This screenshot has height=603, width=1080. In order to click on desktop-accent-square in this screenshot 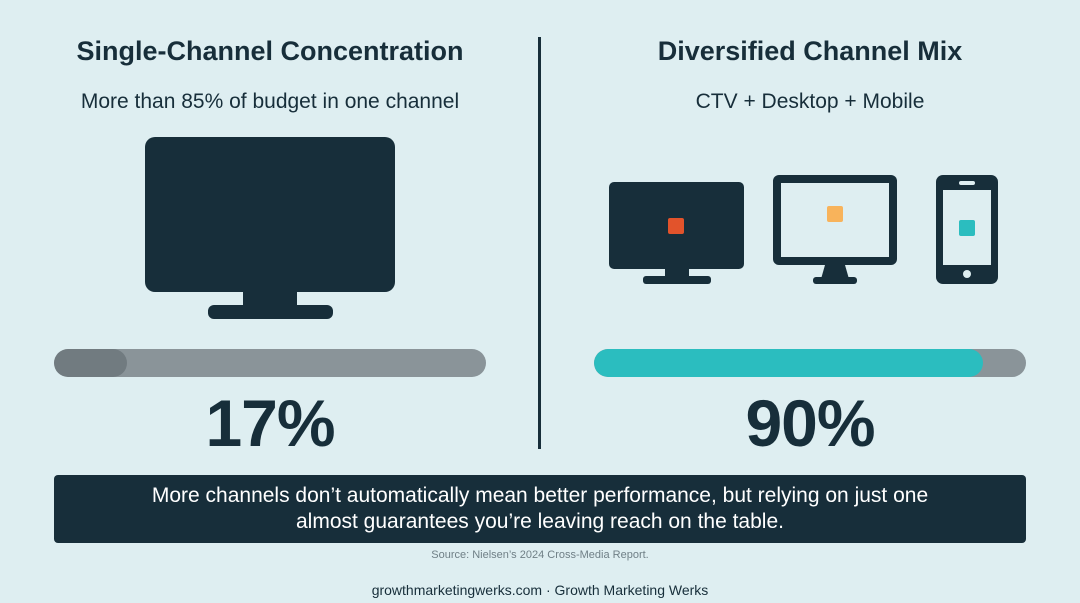, I will do `click(835, 214)`.